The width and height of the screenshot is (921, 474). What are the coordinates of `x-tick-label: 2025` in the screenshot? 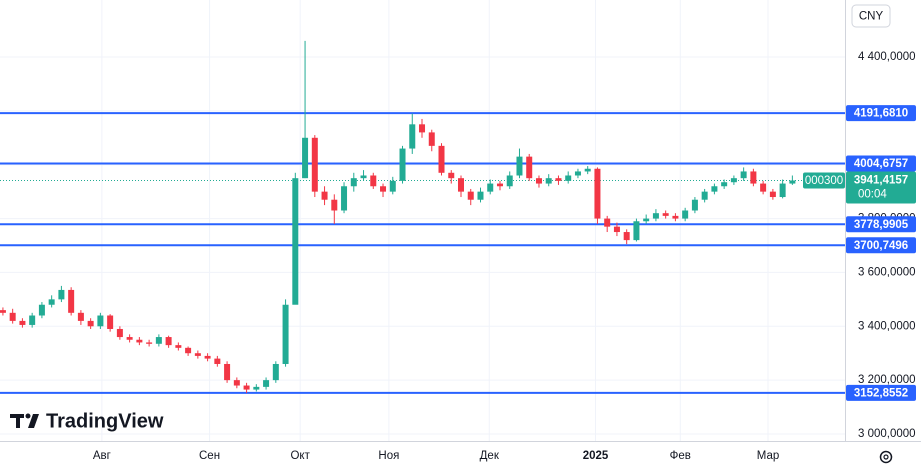 It's located at (596, 456).